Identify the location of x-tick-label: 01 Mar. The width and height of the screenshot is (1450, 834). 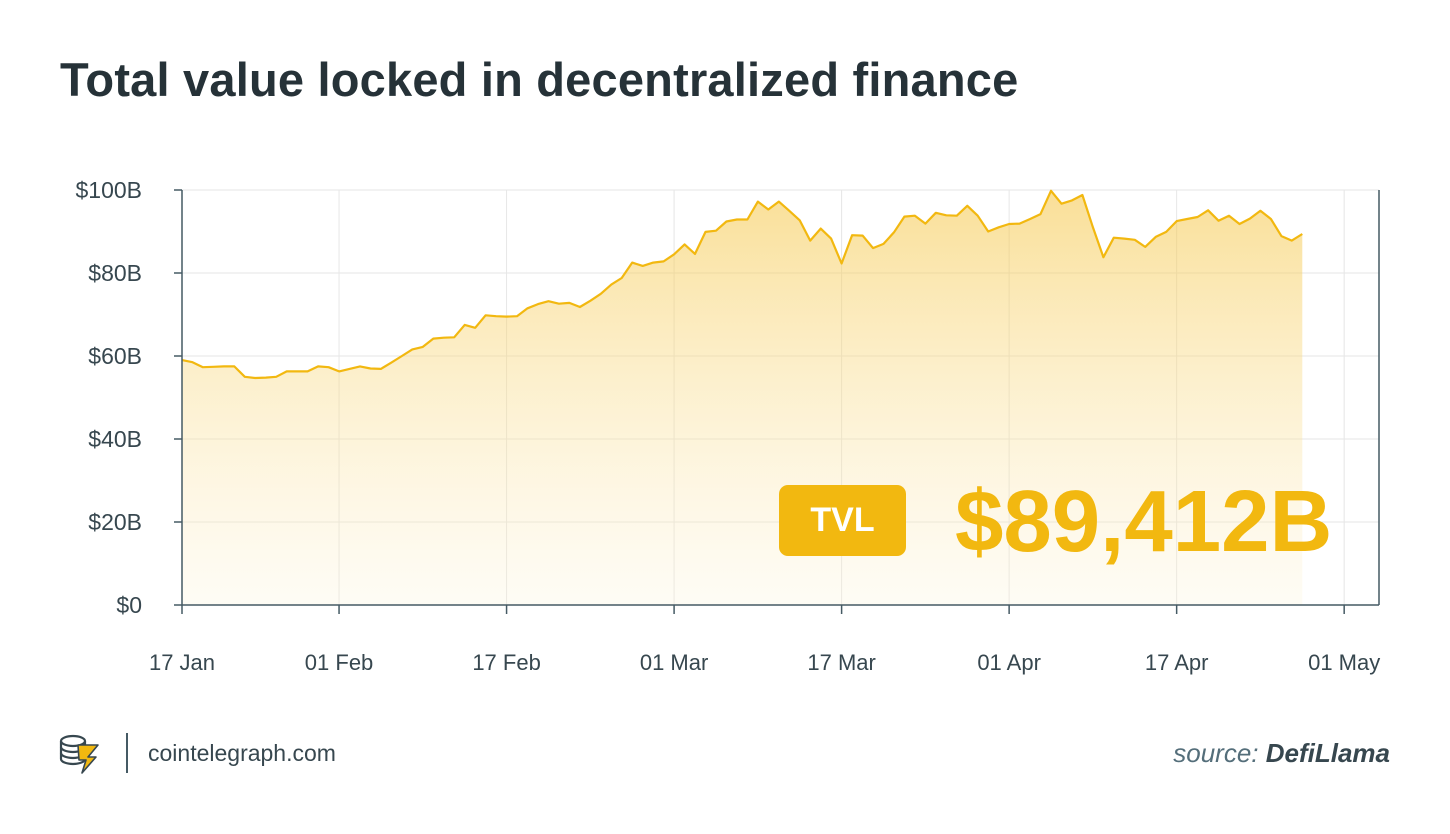
(674, 662).